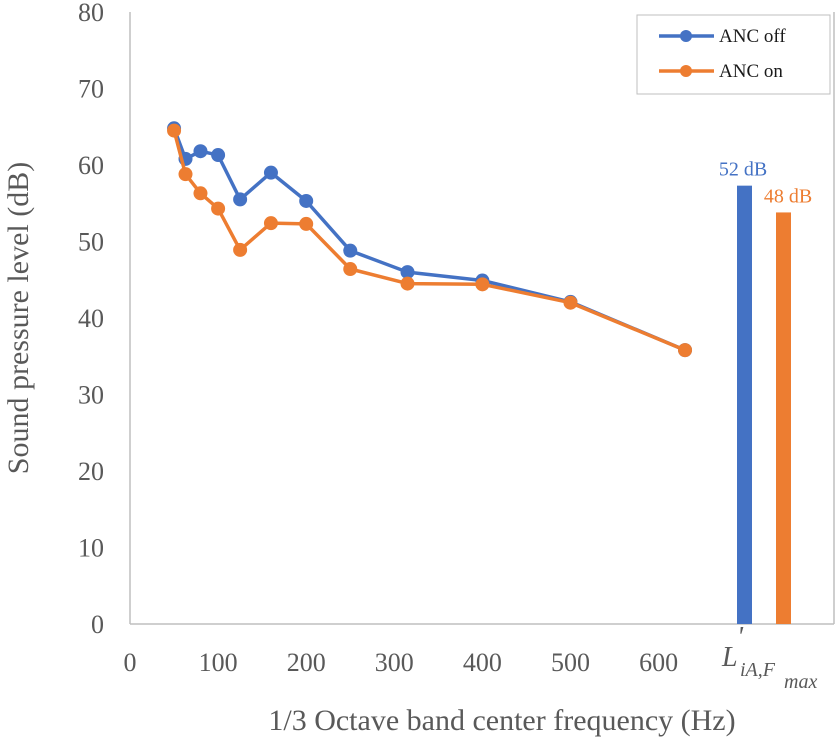 Image resolution: width=838 pixels, height=747 pixels. Describe the element at coordinates (482, 662) in the screenshot. I see `x-tick-label: 400` at that location.